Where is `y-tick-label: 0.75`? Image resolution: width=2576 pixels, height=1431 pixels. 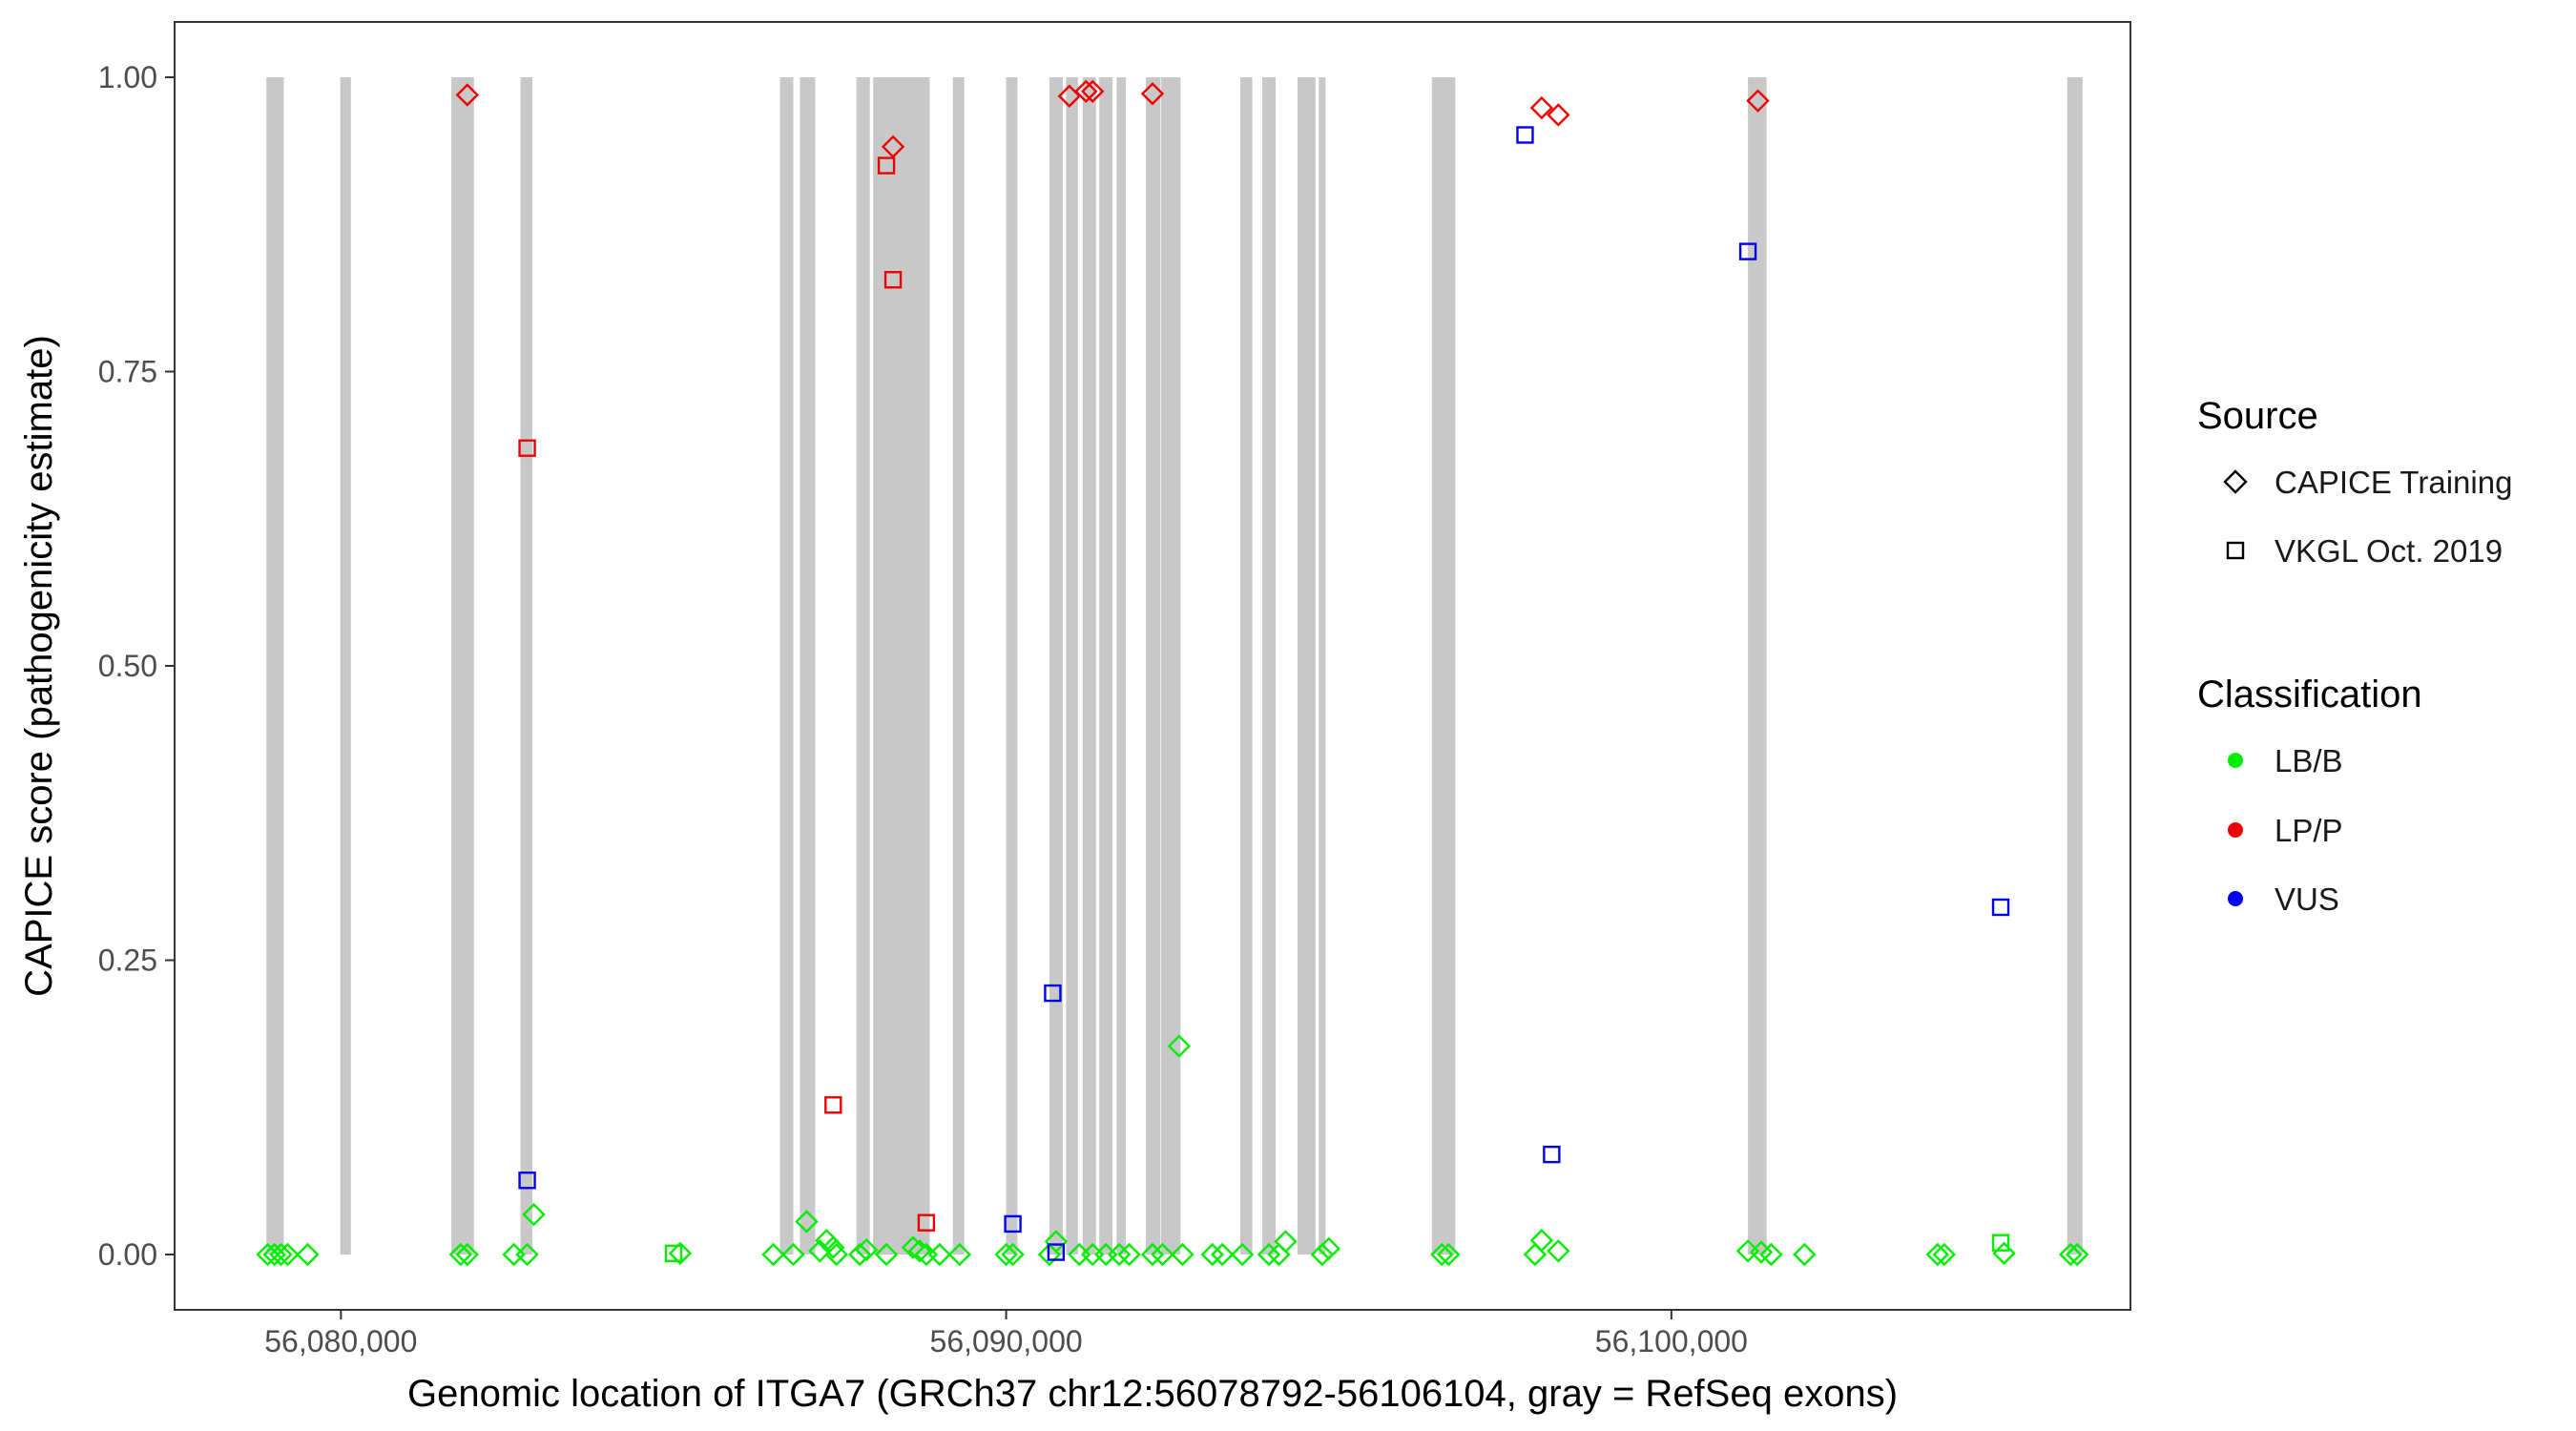
y-tick-label: 0.75 is located at coordinates (127, 371).